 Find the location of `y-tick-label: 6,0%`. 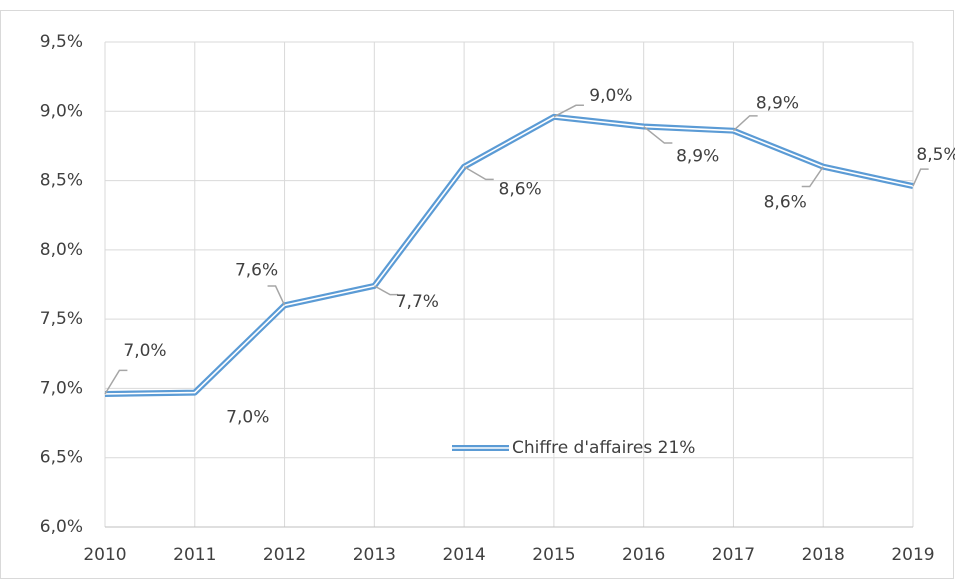

y-tick-label: 6,0% is located at coordinates (61, 527).